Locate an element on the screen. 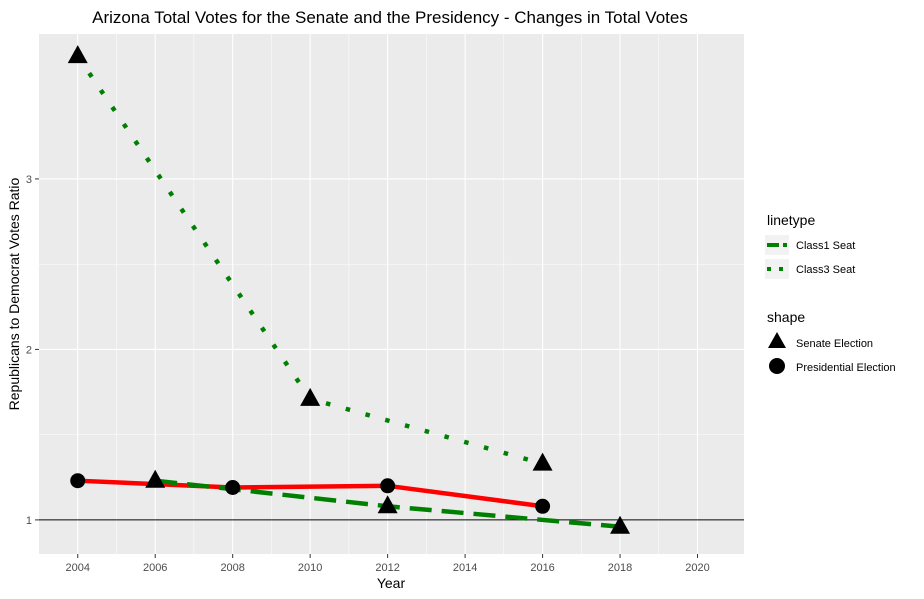 This screenshot has width=924, height=599. y-tick-label: 1 is located at coordinates (29, 521).